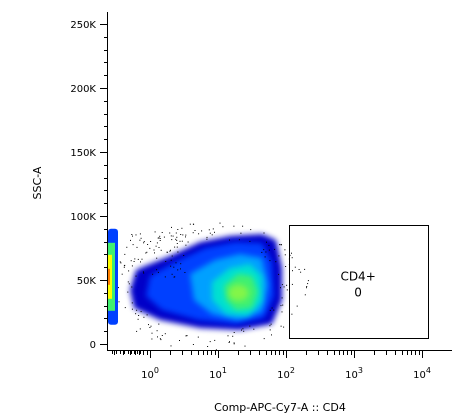  Describe the element at coordinates (37, 182) in the screenshot. I see `y-axis-title: SSC-A` at that location.